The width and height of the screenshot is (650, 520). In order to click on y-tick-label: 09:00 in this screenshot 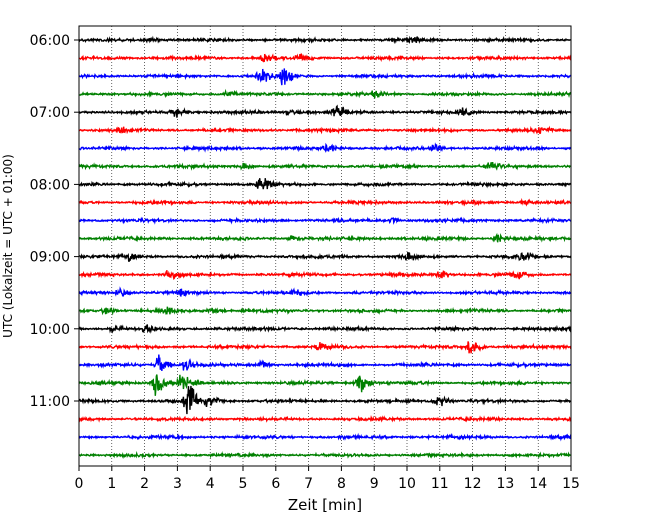, I will do `click(50, 258)`.